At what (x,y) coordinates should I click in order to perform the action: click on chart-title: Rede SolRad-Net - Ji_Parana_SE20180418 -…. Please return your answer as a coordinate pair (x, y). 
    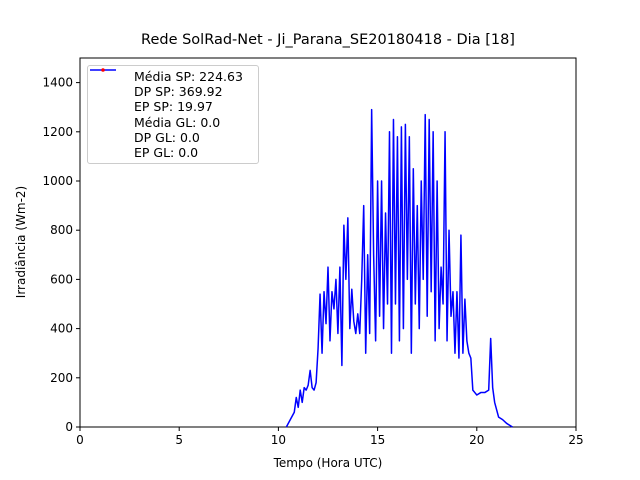
    Looking at the image, I should click on (328, 40).